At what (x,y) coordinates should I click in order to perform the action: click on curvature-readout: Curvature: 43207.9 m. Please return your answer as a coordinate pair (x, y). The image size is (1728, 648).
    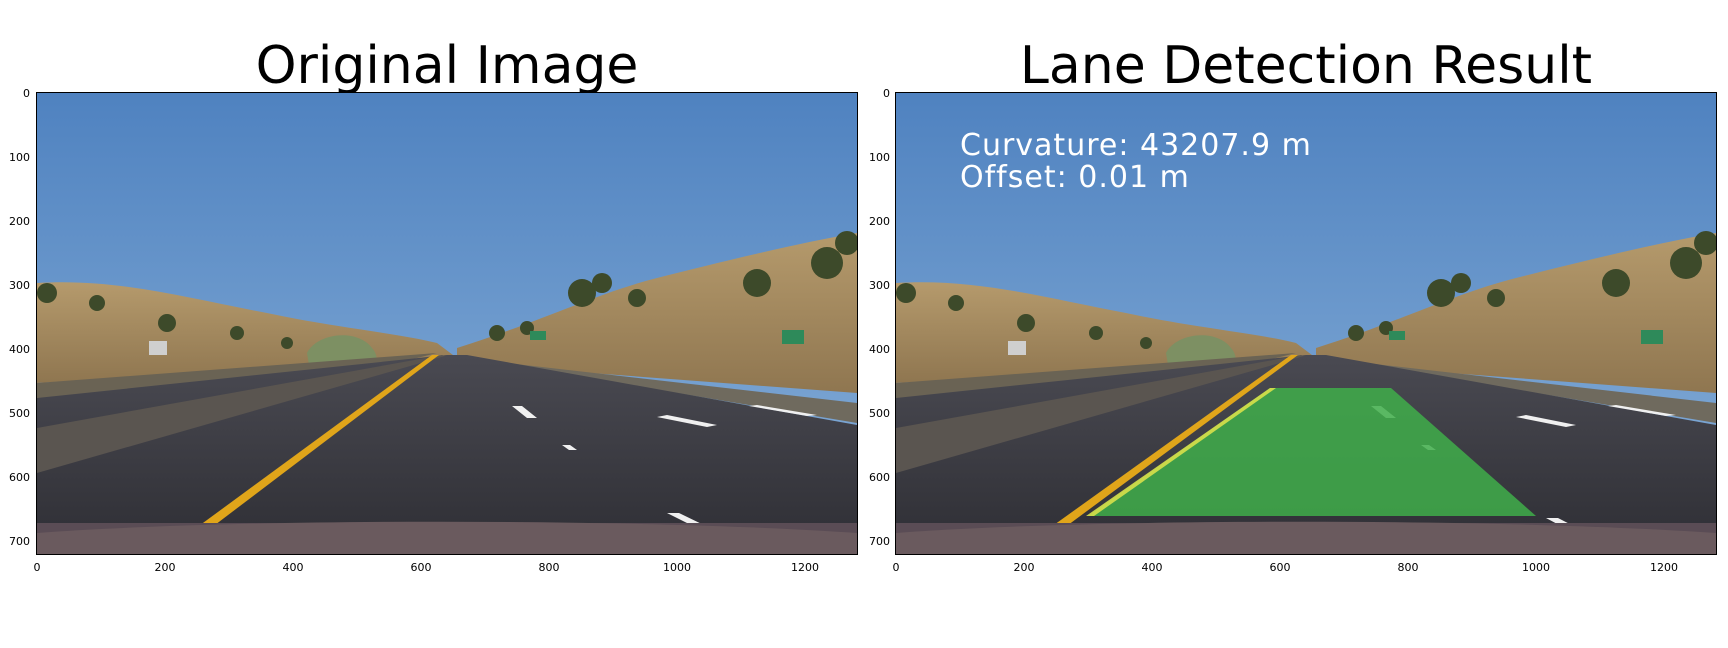
    Looking at the image, I should click on (1136, 145).